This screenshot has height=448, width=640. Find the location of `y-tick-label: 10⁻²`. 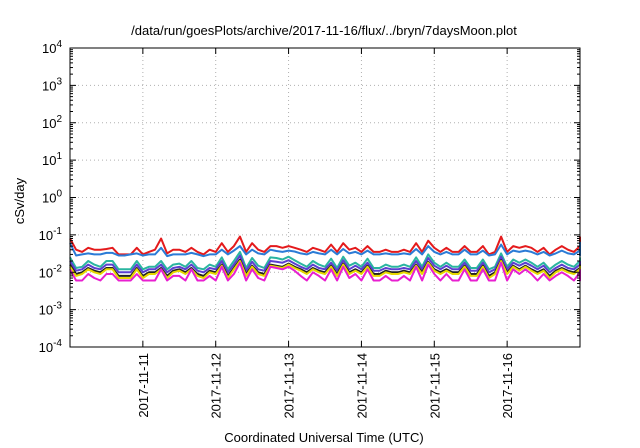

y-tick-label: 10⁻² is located at coordinates (51, 271).